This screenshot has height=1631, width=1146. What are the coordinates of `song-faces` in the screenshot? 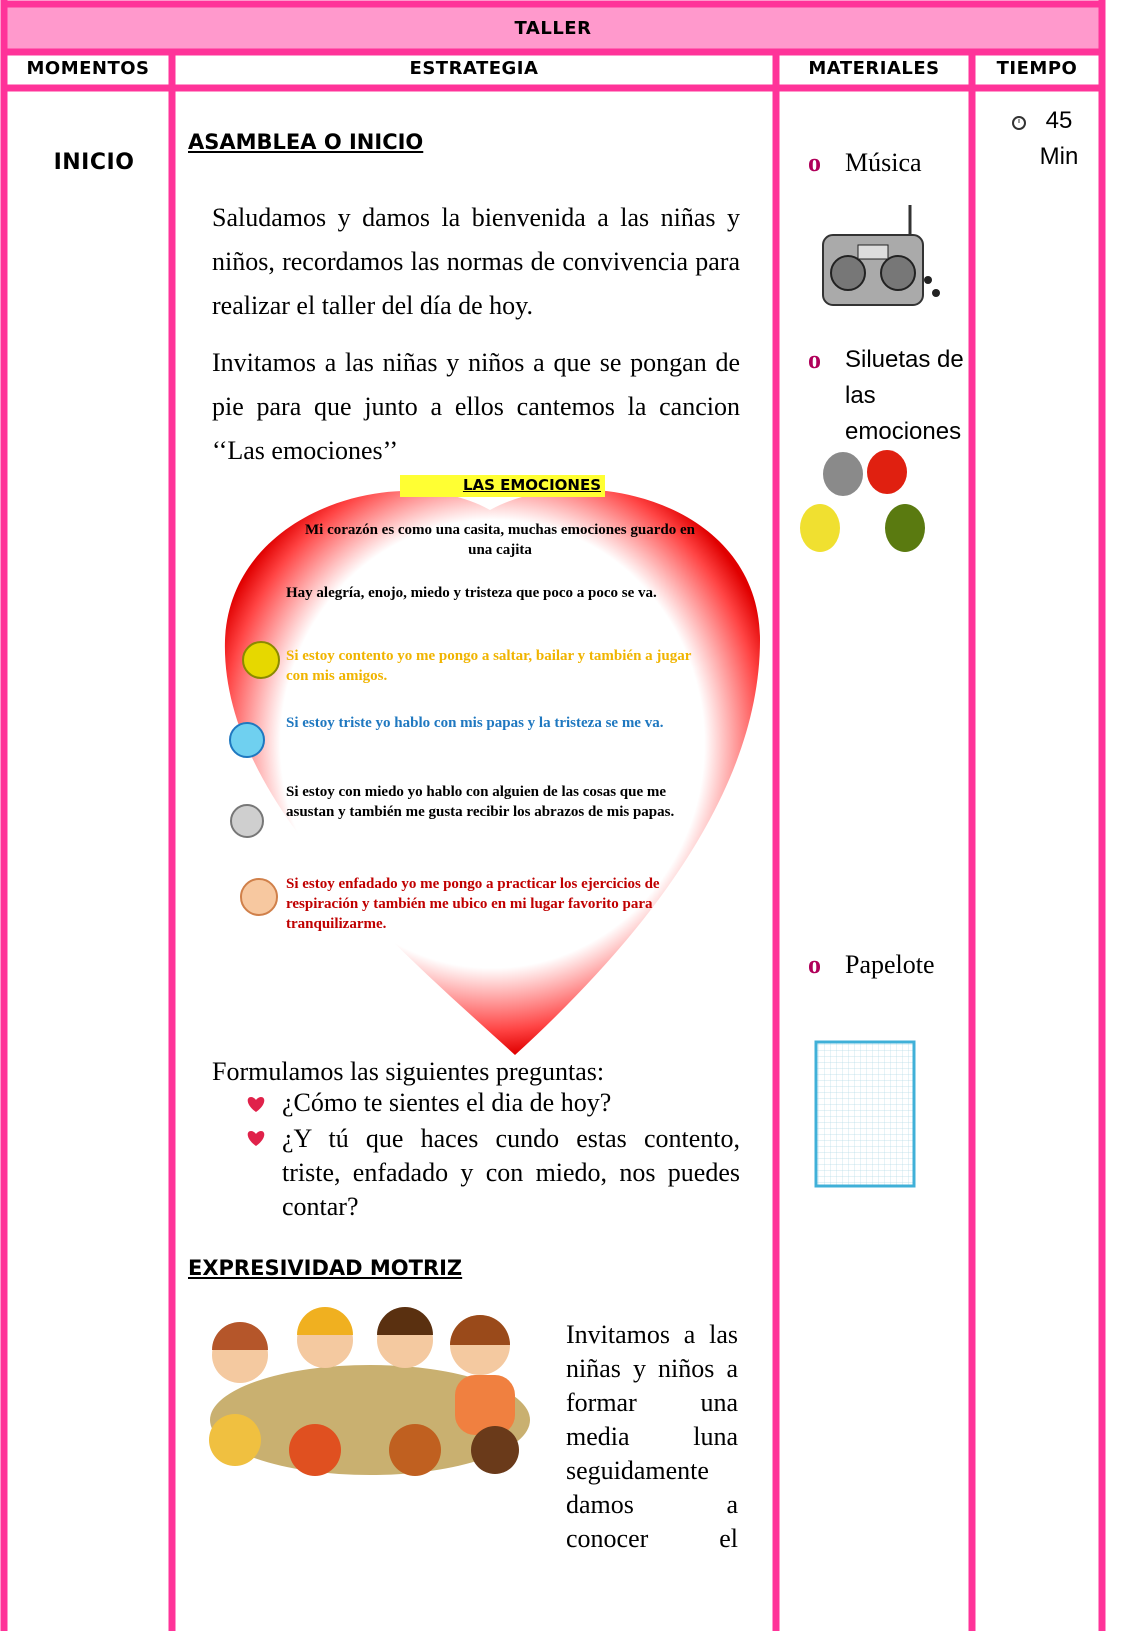 It's located at (254, 778).